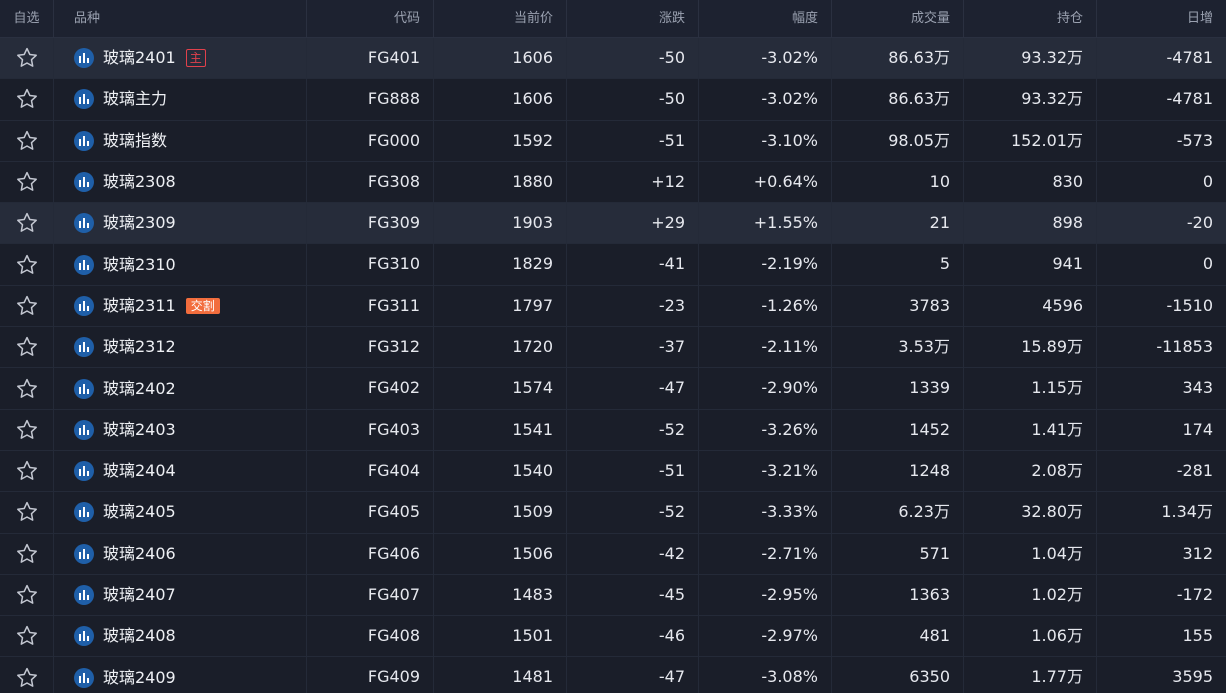  What do you see at coordinates (370, 636) in the screenshot?
I see `code-cell: FG408` at bounding box center [370, 636].